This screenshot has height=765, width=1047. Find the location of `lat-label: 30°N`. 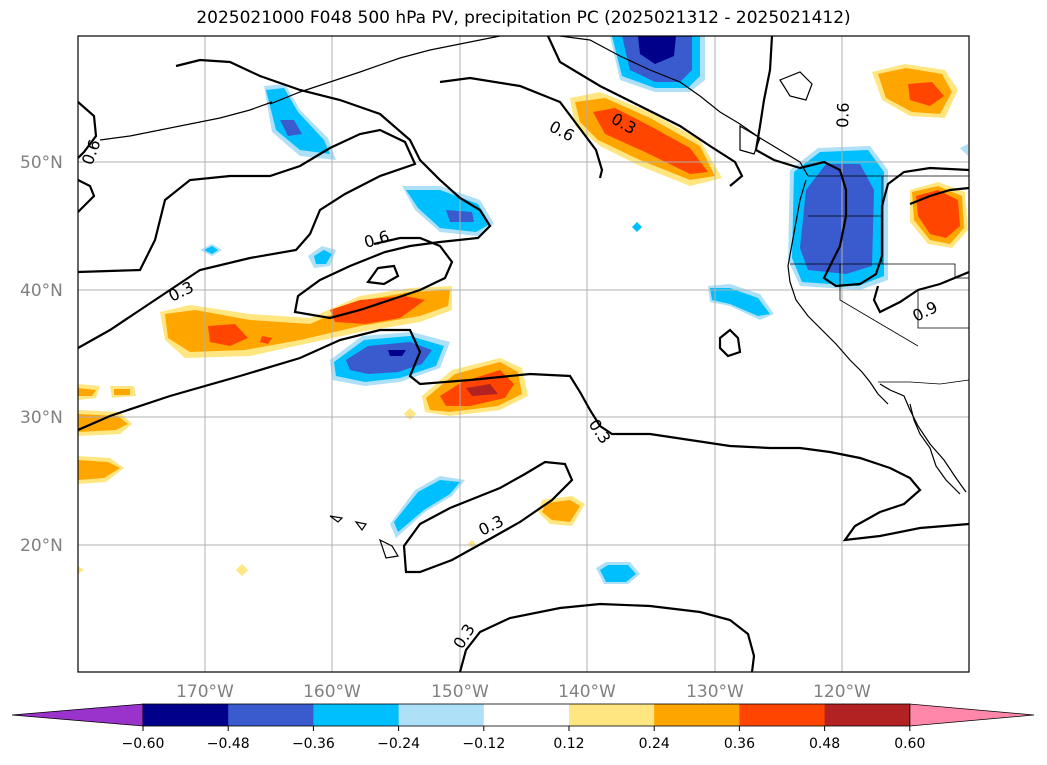

lat-label: 30°N is located at coordinates (41, 418).